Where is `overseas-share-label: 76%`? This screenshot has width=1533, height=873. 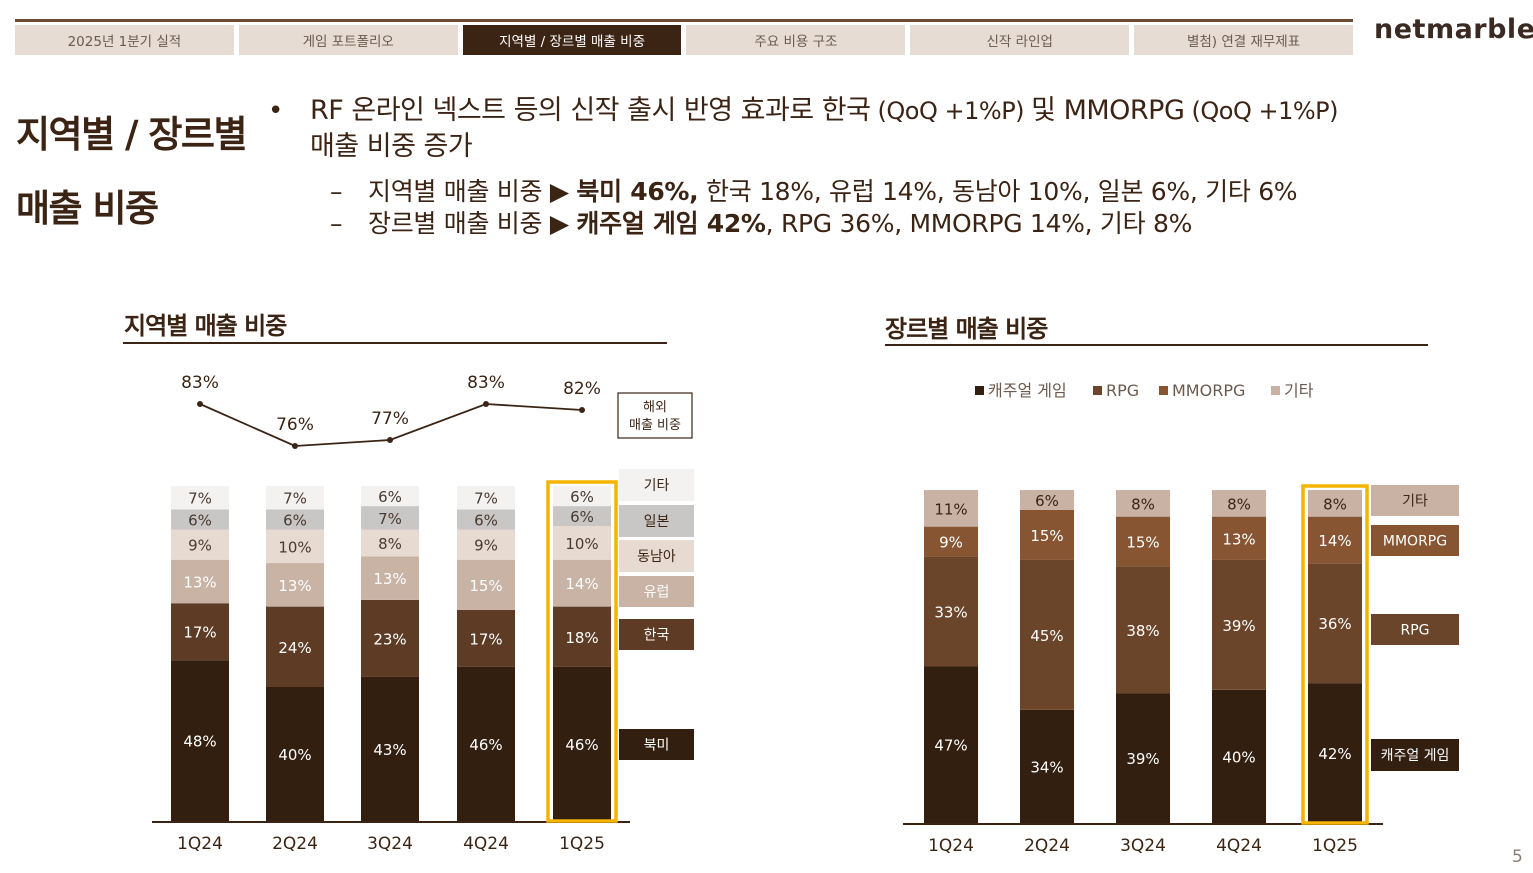 overseas-share-label: 76% is located at coordinates (295, 425).